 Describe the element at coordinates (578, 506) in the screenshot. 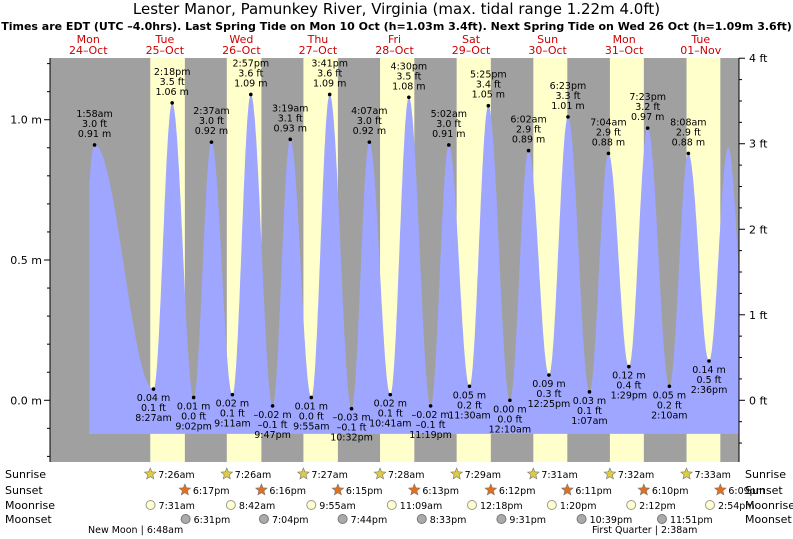

I see `moonrise-time: 1:20pm` at that location.